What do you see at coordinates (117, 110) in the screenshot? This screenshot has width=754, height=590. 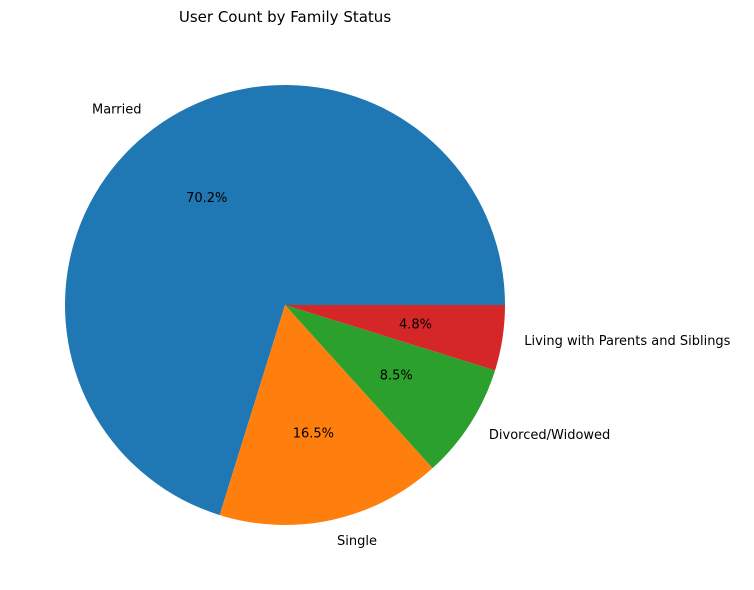 I see `slice-label-married: Married` at bounding box center [117, 110].